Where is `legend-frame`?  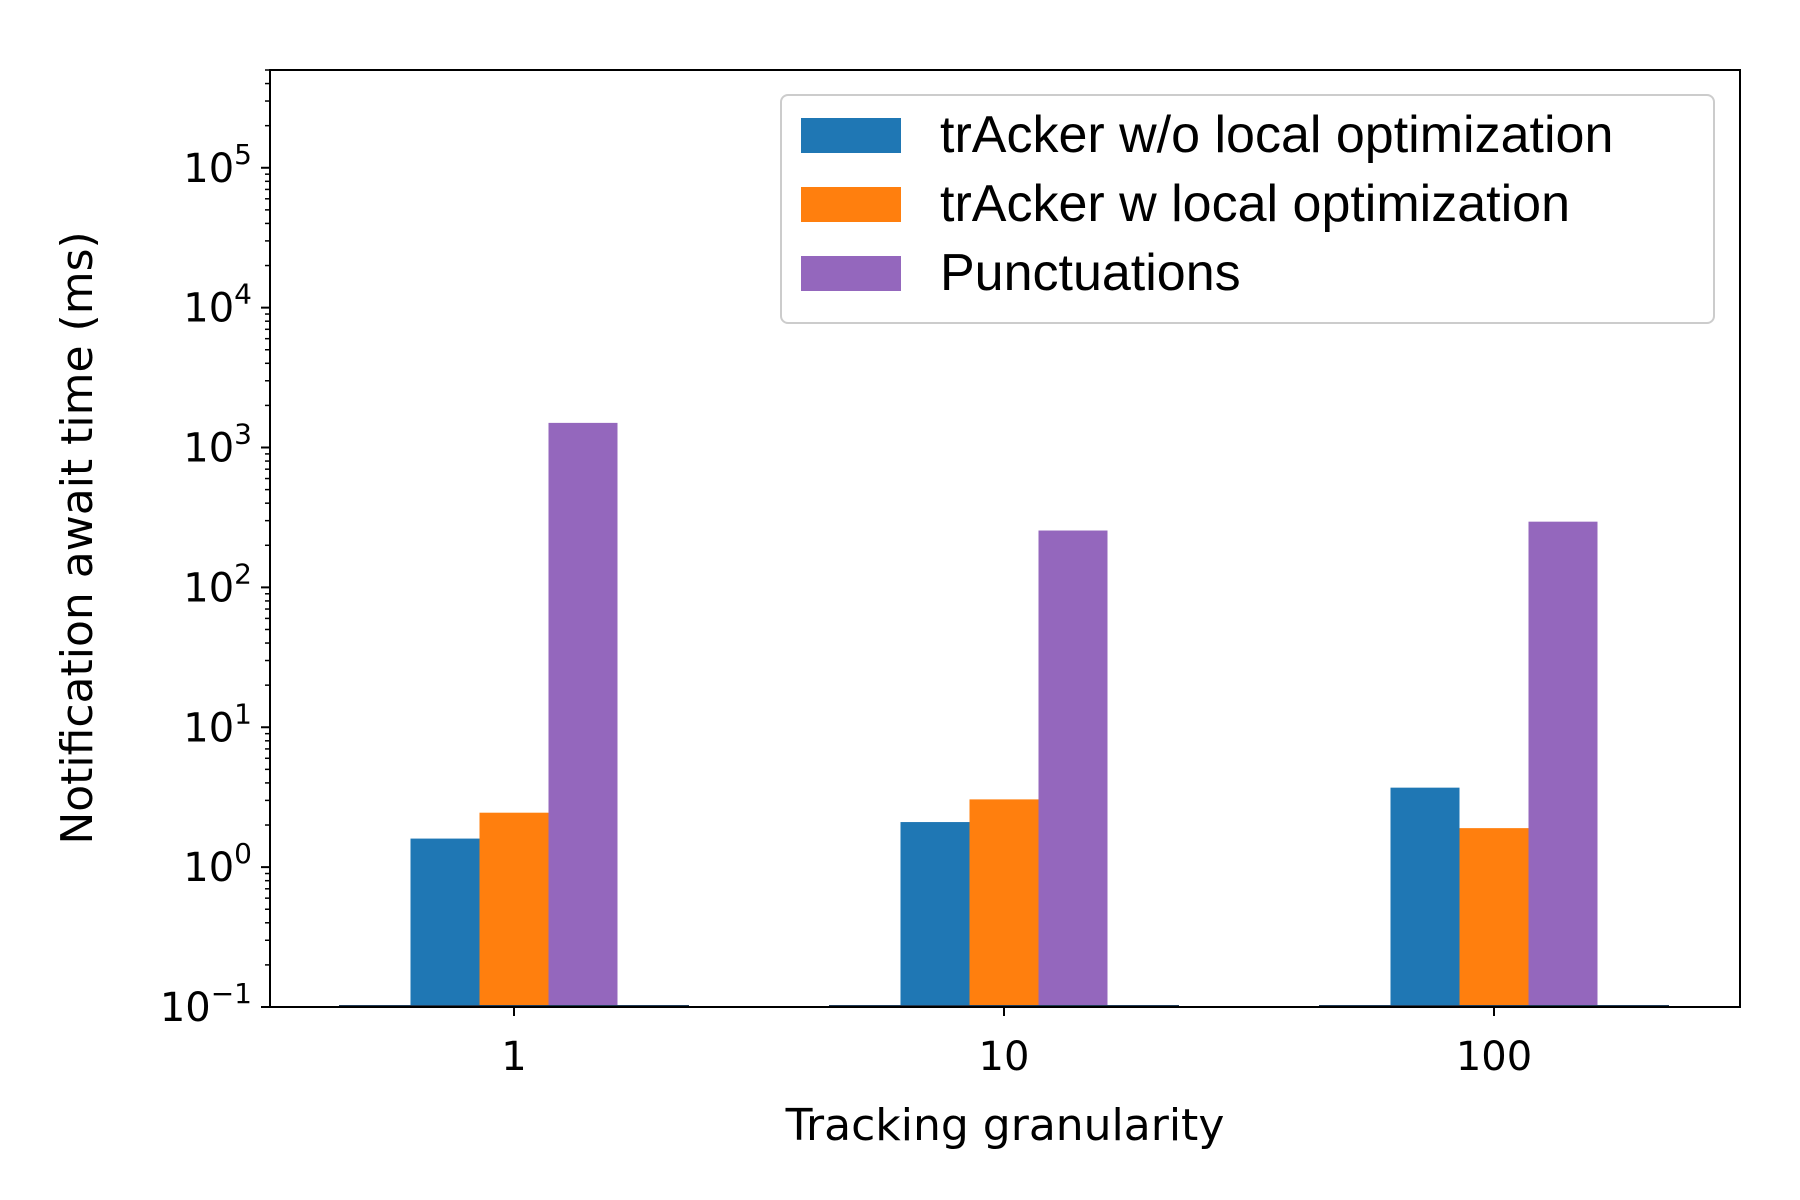
legend-frame is located at coordinates (1247, 209).